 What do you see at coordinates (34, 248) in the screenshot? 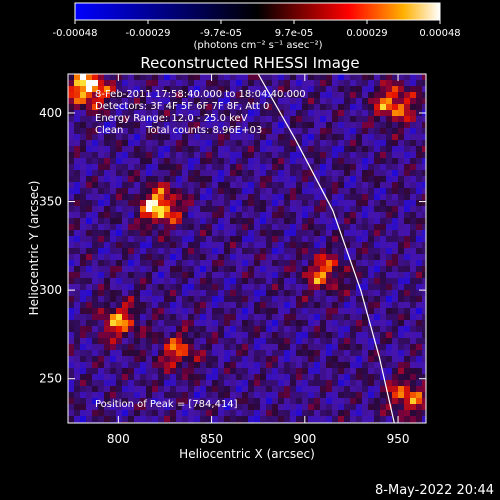
I see `y-axis-label: Heliocentric Y (arcsec)` at bounding box center [34, 248].